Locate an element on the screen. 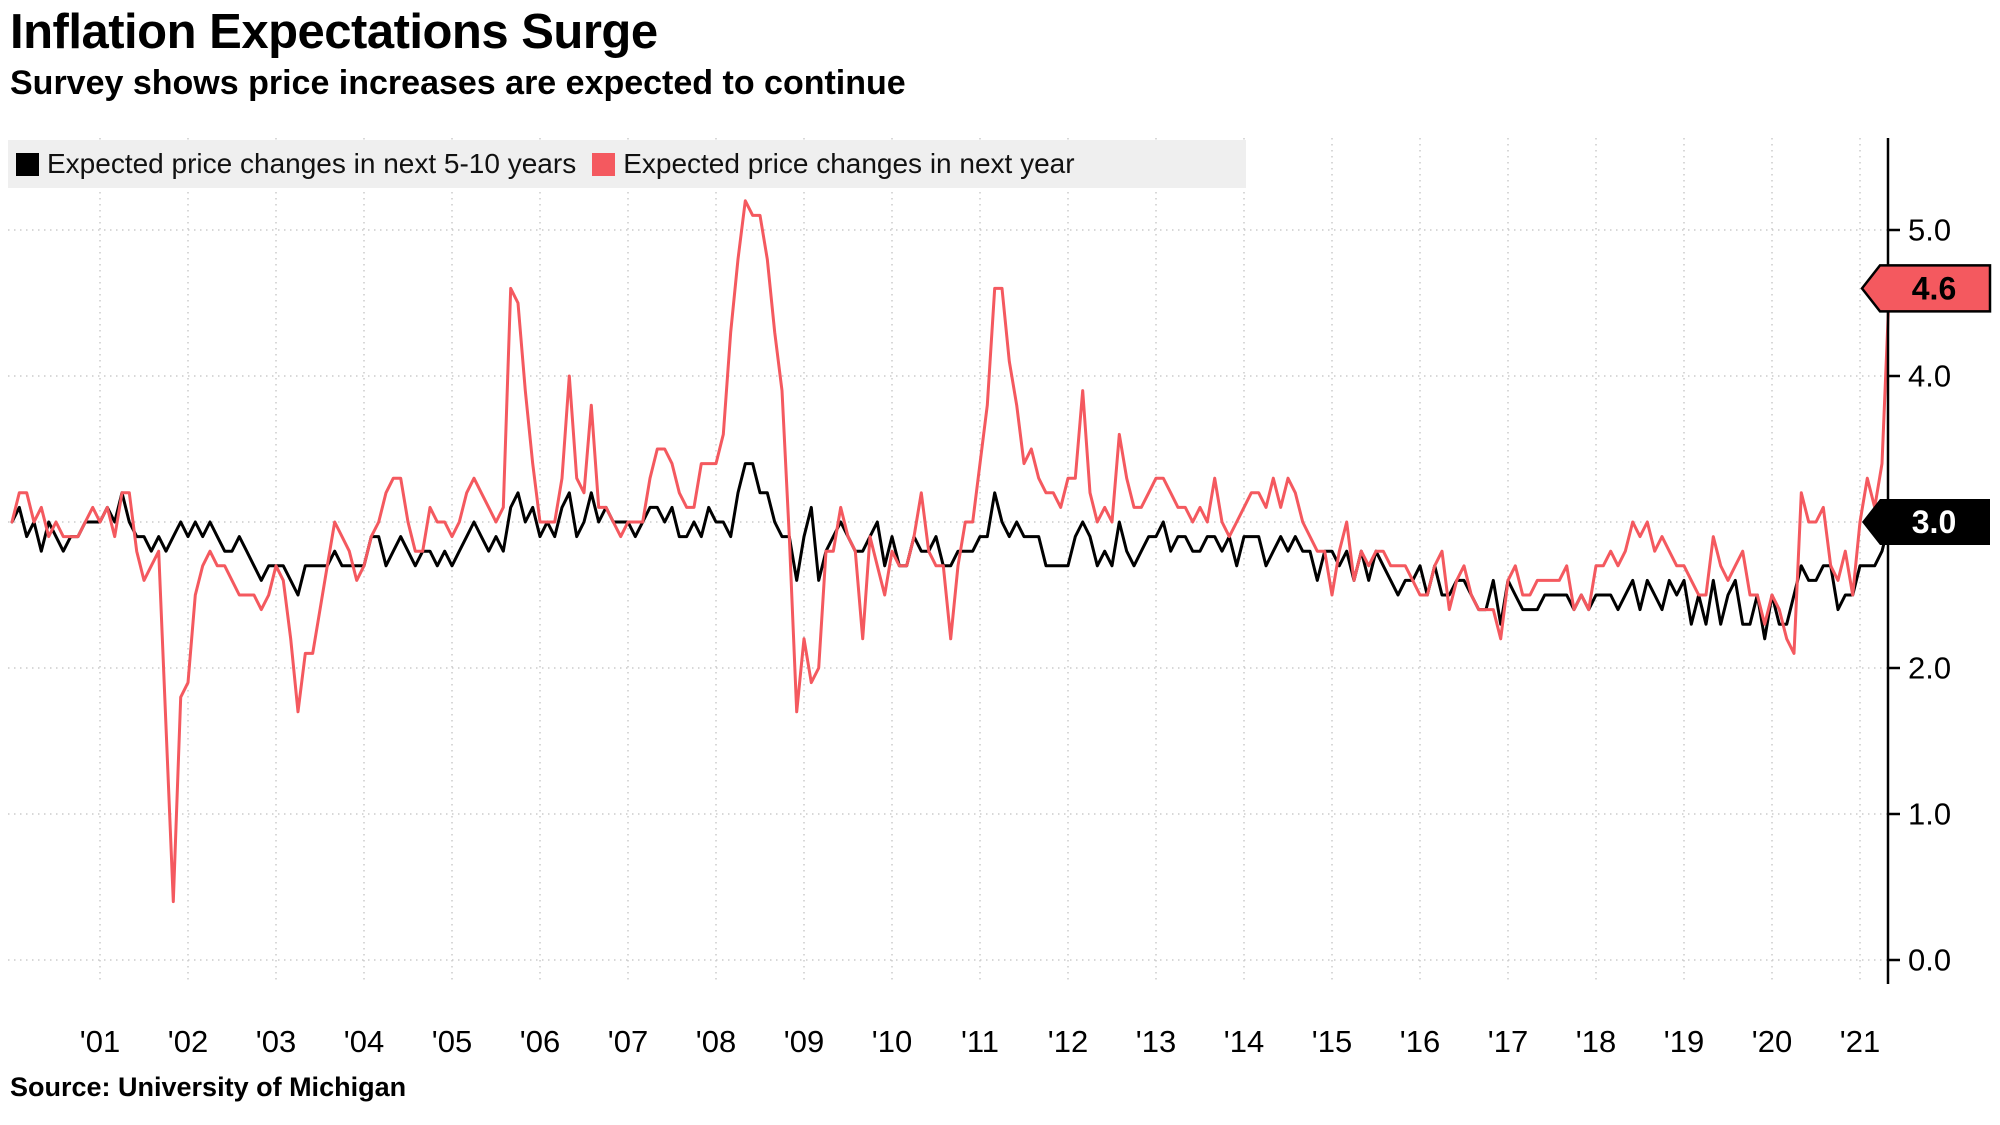  svg-text: '13 is located at coordinates (1156, 1041).